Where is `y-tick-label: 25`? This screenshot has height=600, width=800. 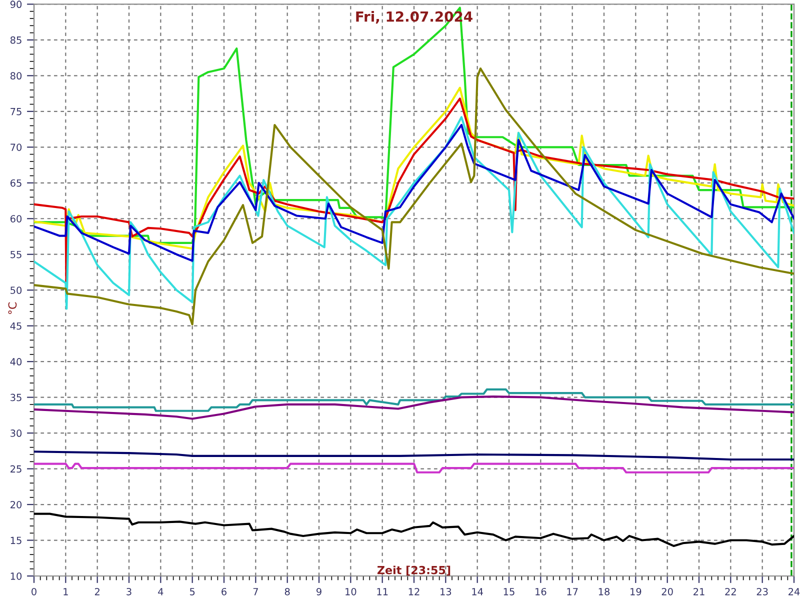
y-tick-label: 25 is located at coordinates (16, 469).